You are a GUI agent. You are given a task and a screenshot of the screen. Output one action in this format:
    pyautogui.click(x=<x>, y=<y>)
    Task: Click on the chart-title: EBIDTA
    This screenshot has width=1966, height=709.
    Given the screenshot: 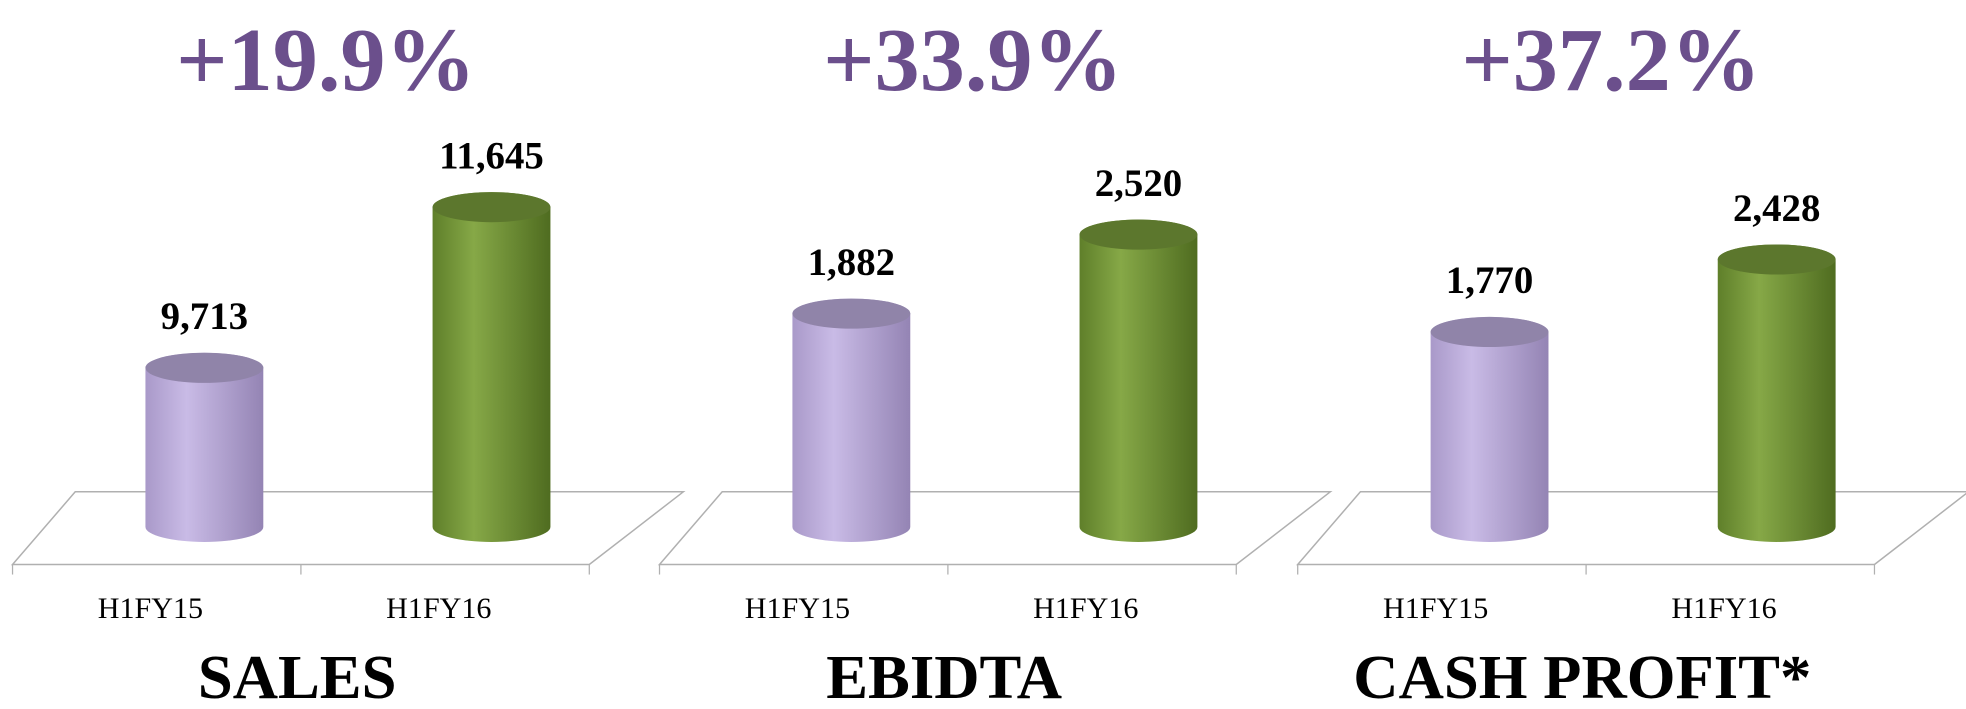 What is the action you would take?
    pyautogui.click(x=944, y=675)
    